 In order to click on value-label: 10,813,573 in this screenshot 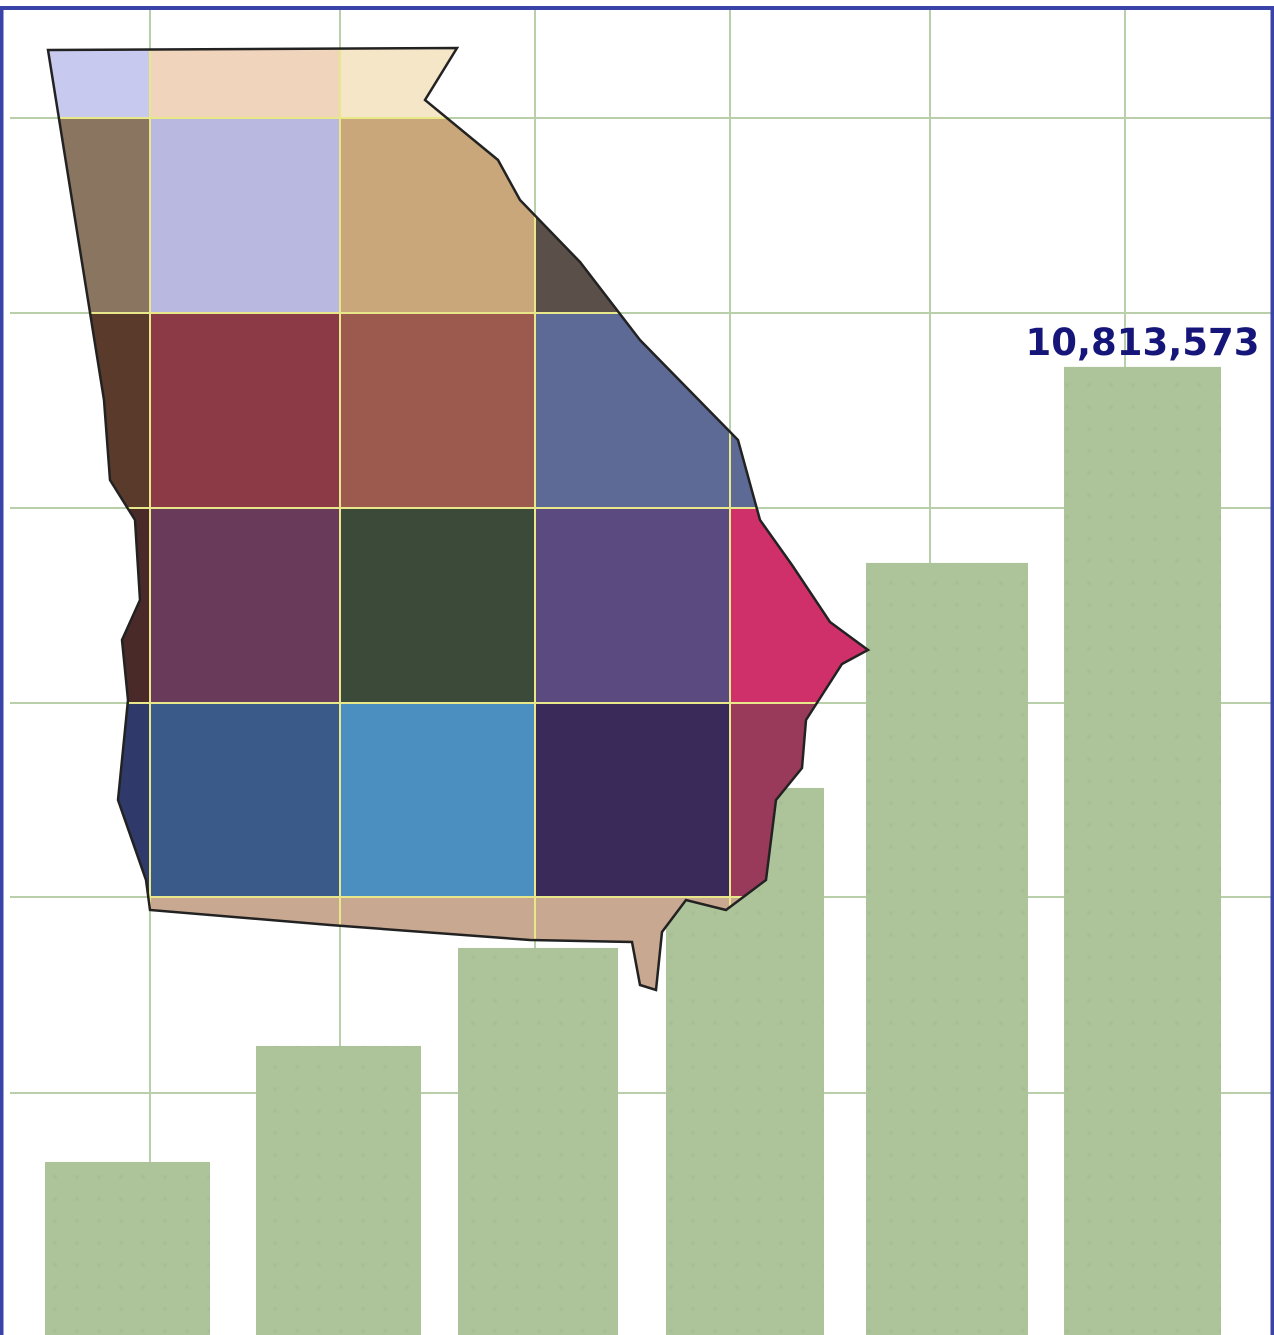, I will do `click(1142, 342)`.